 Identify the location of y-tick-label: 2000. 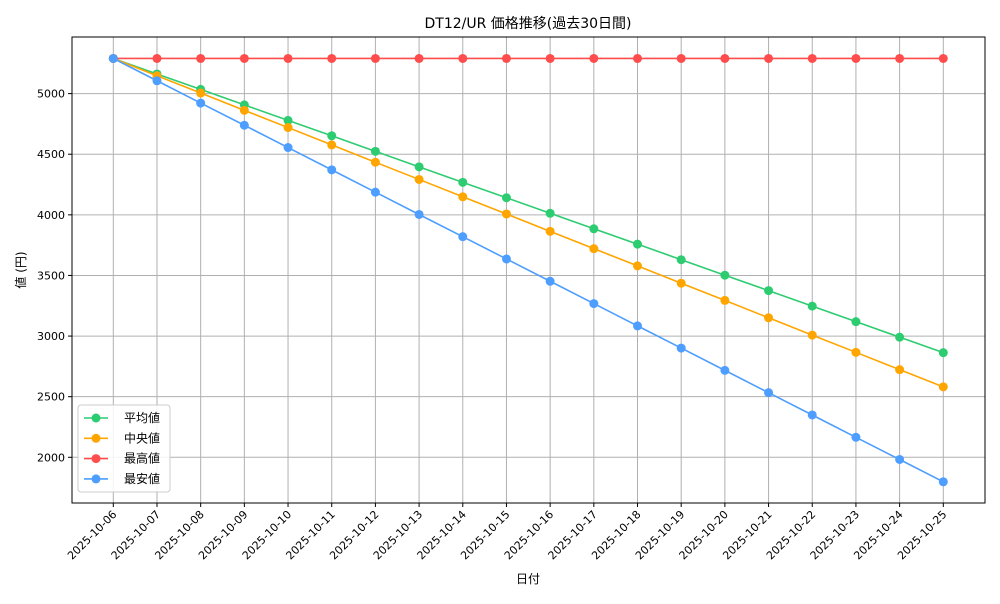
(51, 457).